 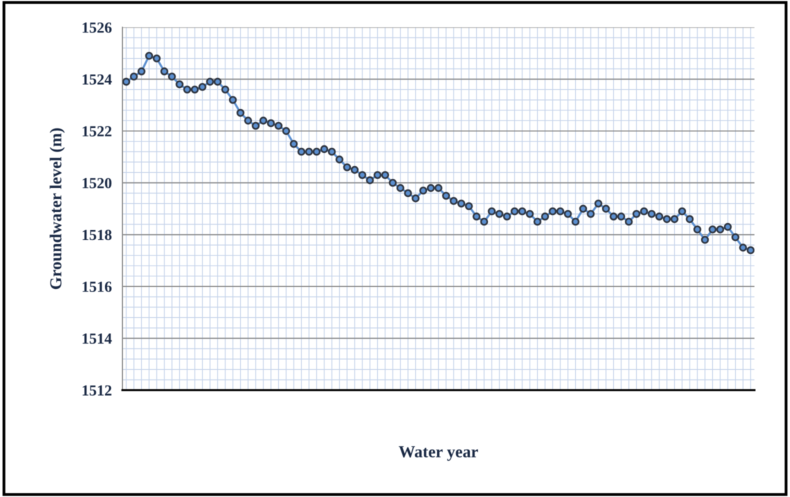 What do you see at coordinates (97, 390) in the screenshot?
I see `y-tick-label: 1512` at bounding box center [97, 390].